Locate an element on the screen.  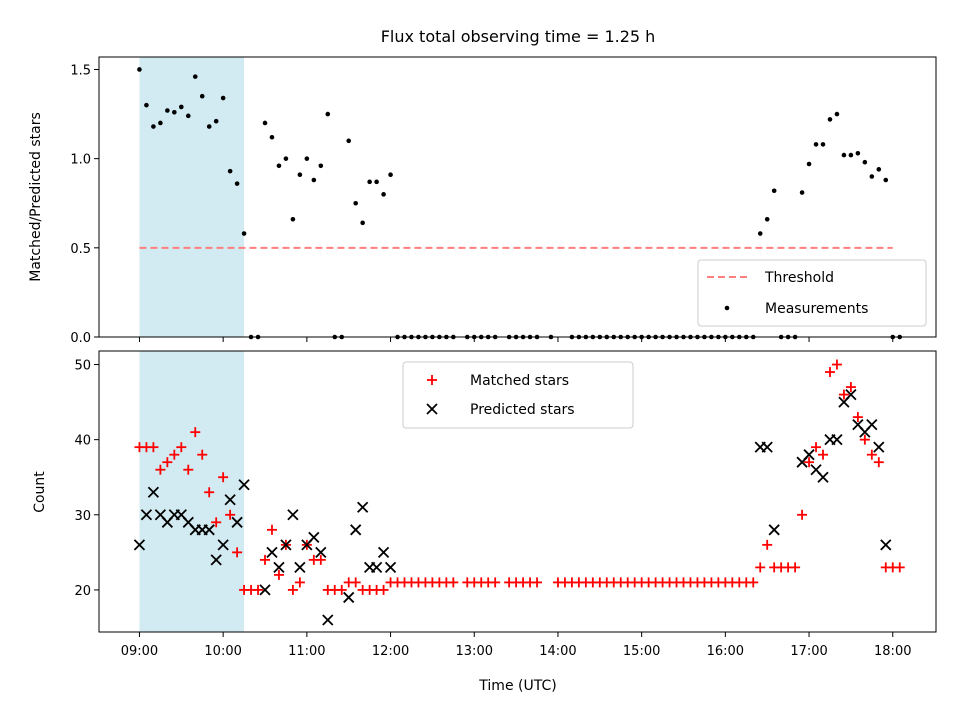
bottom-y-tick-label: 20 is located at coordinates (82, 591).